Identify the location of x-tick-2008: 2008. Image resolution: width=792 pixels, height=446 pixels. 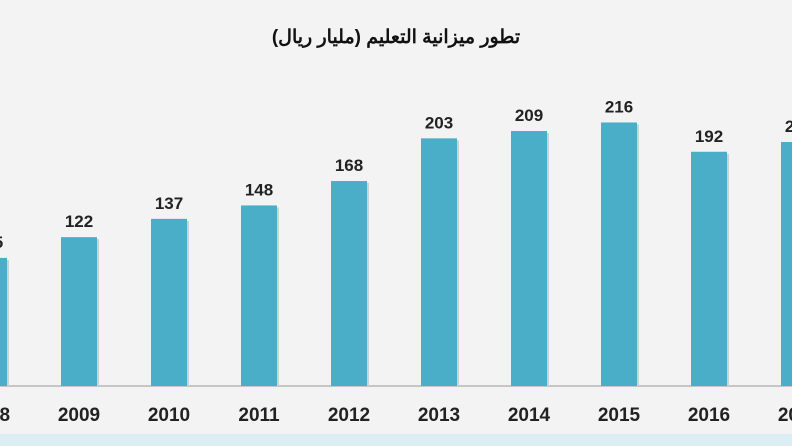
(5, 415).